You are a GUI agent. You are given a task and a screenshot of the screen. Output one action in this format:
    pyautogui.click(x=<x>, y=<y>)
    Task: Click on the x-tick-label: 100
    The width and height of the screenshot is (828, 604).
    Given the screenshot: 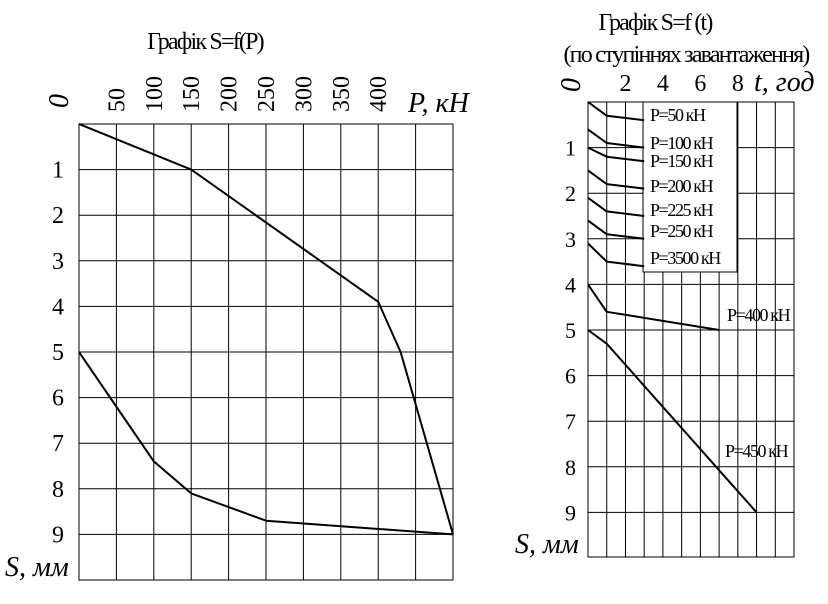 What is the action you would take?
    pyautogui.click(x=155, y=94)
    